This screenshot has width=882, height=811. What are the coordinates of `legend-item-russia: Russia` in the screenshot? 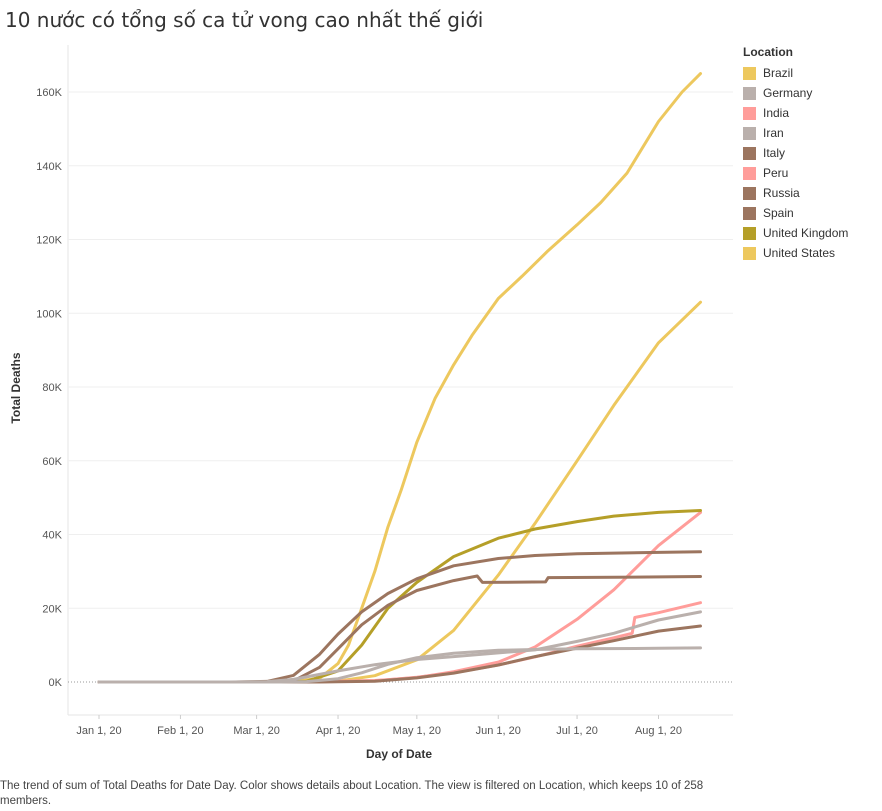 It's located at (810, 193).